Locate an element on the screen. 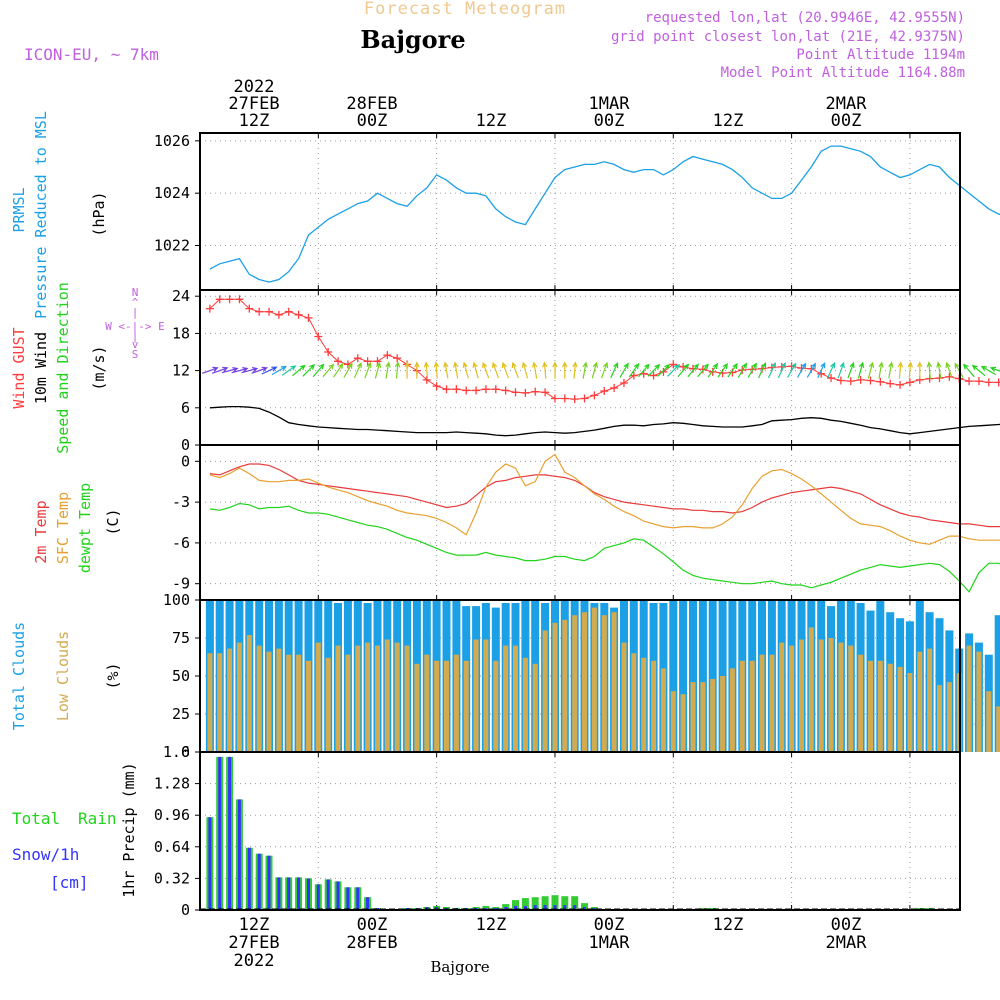 Image resolution: width=1000 pixels, height=1000 pixels. bottom-time-label-line: 2MAR is located at coordinates (847, 943).